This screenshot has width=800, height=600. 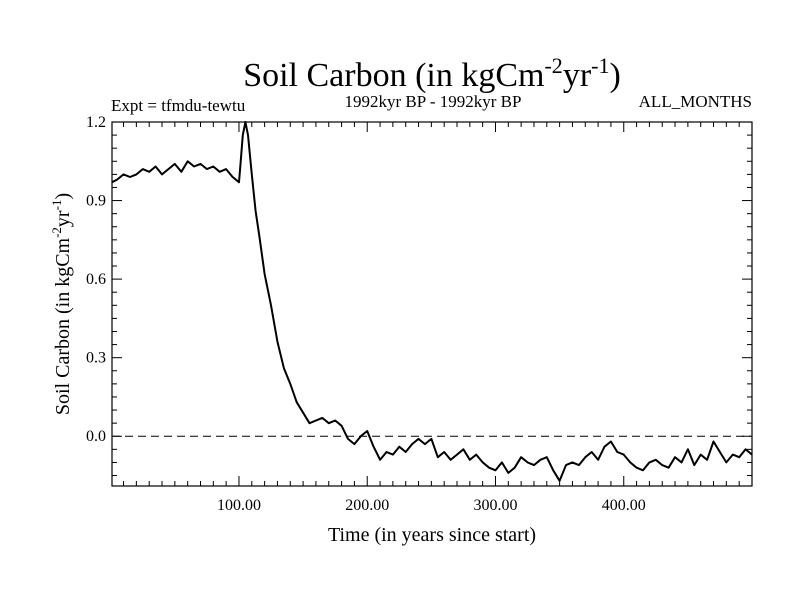 I want to click on x-tick-label: 300.00, so click(x=495, y=505).